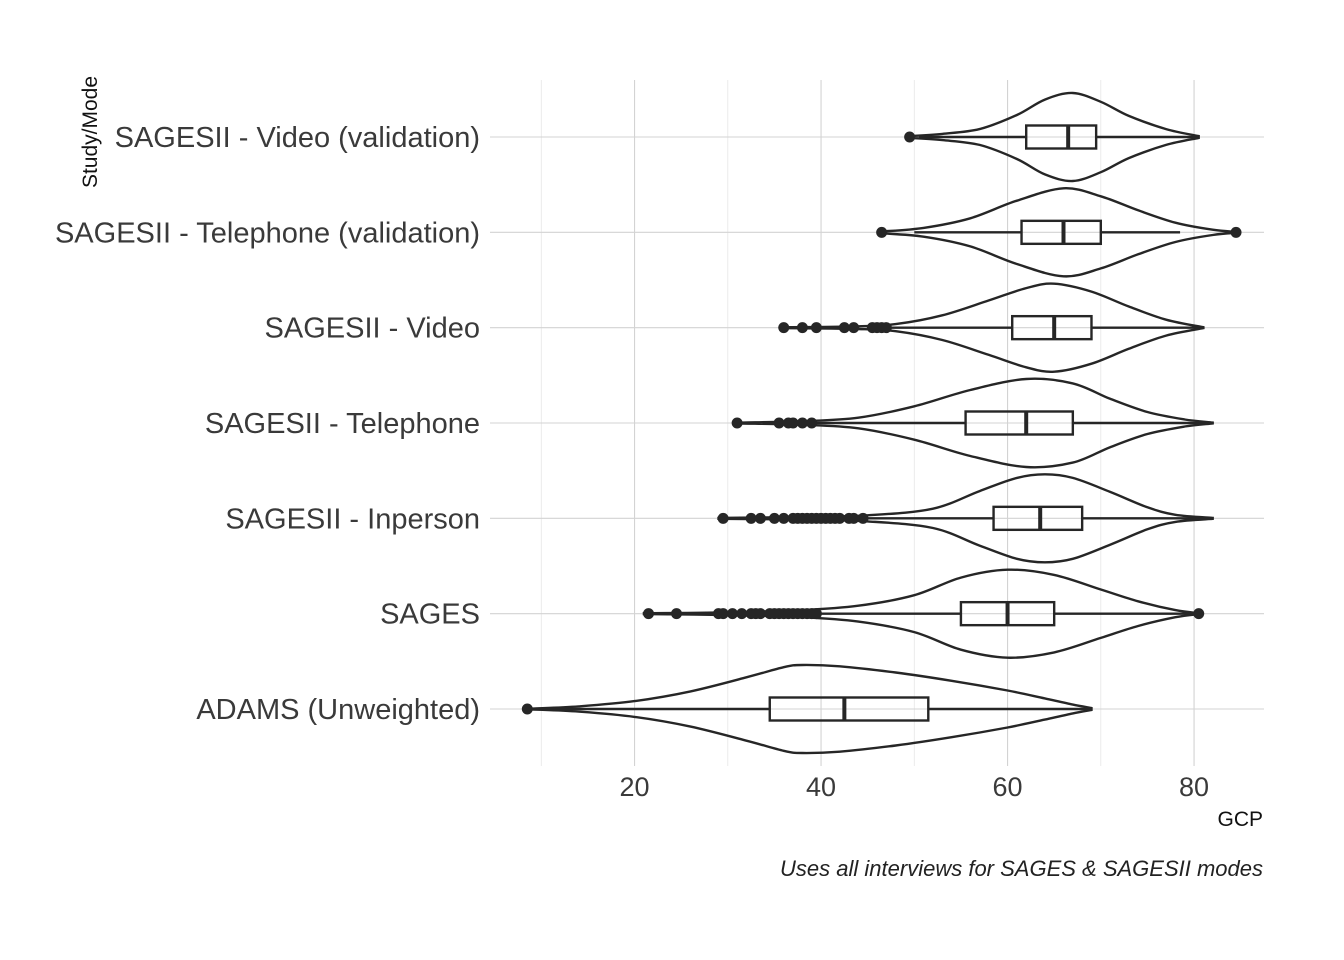 This screenshot has width=1344, height=960. What do you see at coordinates (267, 233) in the screenshot?
I see `category-label: SAGESII - Telephone (validation)` at bounding box center [267, 233].